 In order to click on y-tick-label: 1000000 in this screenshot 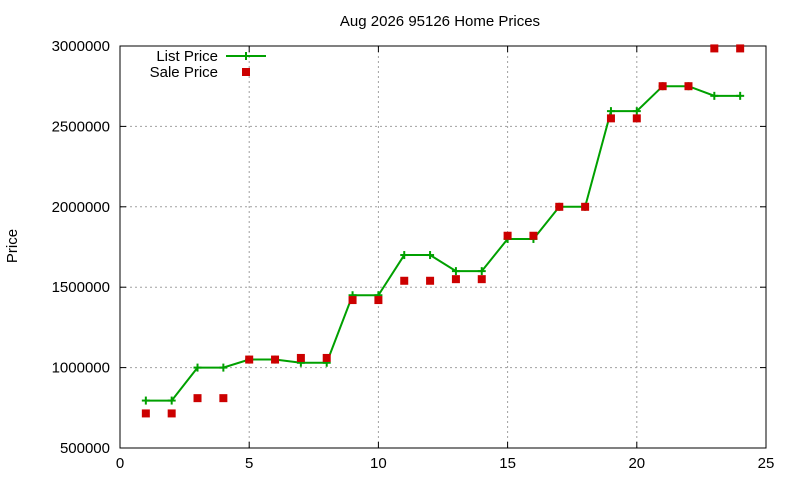, I will do `click(81, 368)`.